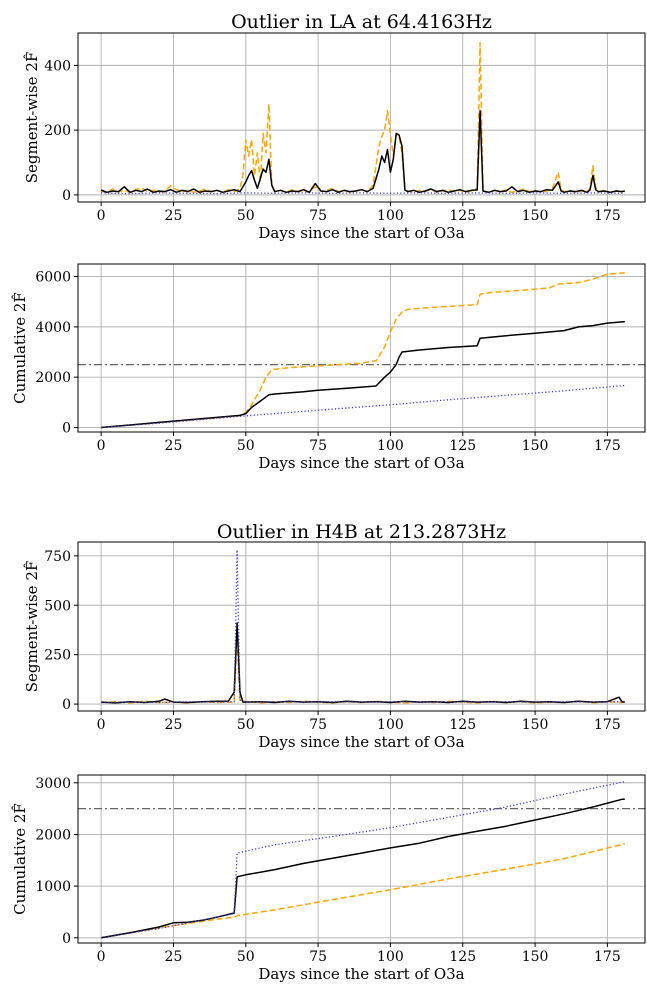 Image resolution: width=647 pixels, height=986 pixels. Describe the element at coordinates (361, 532) in the screenshot. I see `chart-title: Outlier in H4B at 213.2873Hz` at that location.